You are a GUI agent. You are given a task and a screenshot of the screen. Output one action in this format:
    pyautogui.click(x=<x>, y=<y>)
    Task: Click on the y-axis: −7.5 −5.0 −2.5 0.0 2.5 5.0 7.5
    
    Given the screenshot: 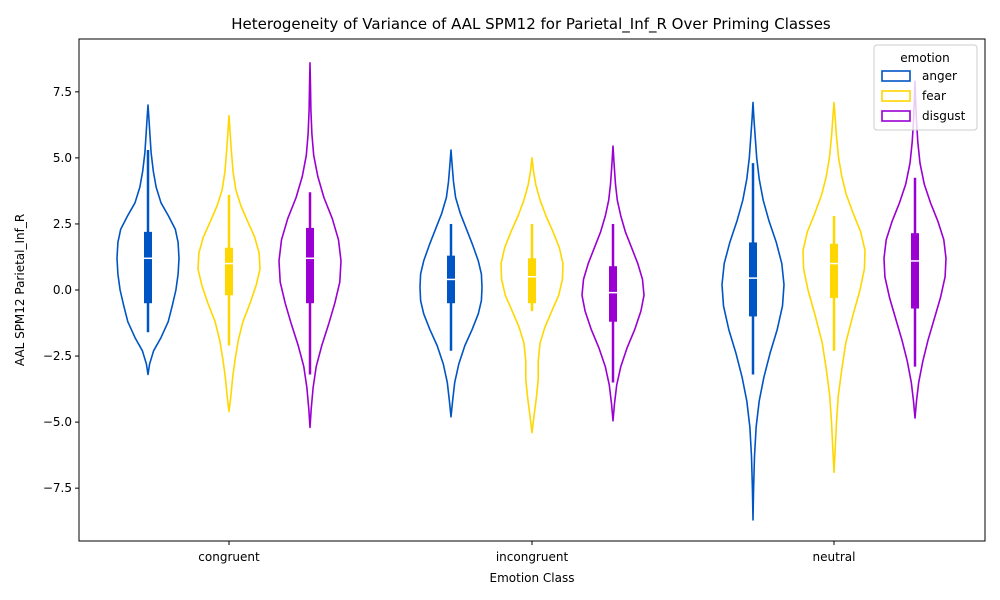 What is the action you would take?
    pyautogui.click(x=61, y=290)
    